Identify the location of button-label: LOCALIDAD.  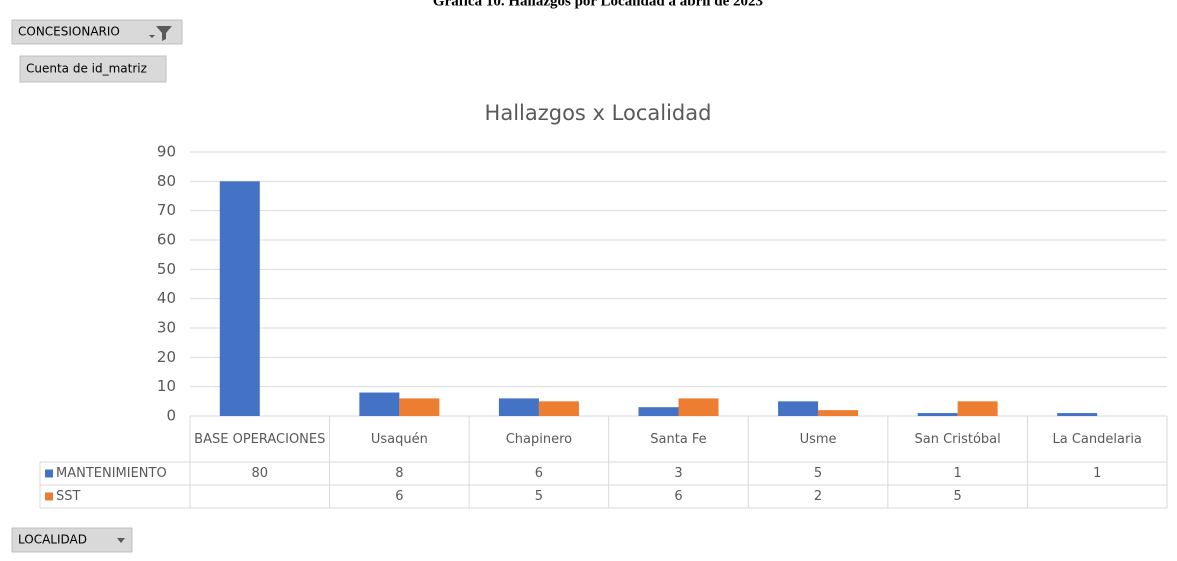
(52, 540).